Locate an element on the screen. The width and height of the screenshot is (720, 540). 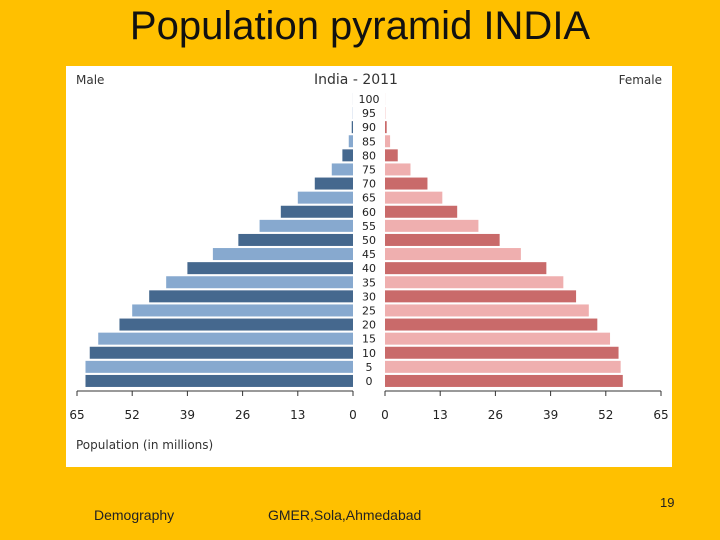
x-axis-label: Population (in millions) is located at coordinates (144, 445).